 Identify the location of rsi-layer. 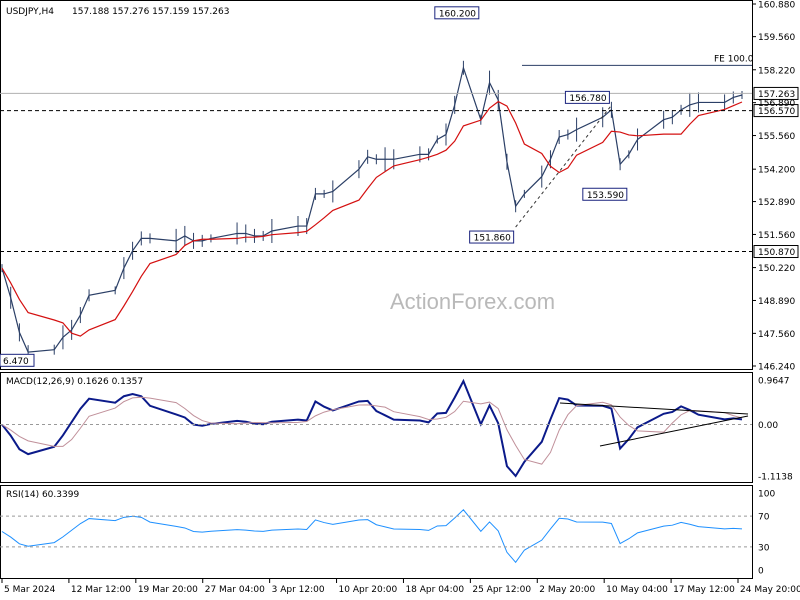
(376, 536).